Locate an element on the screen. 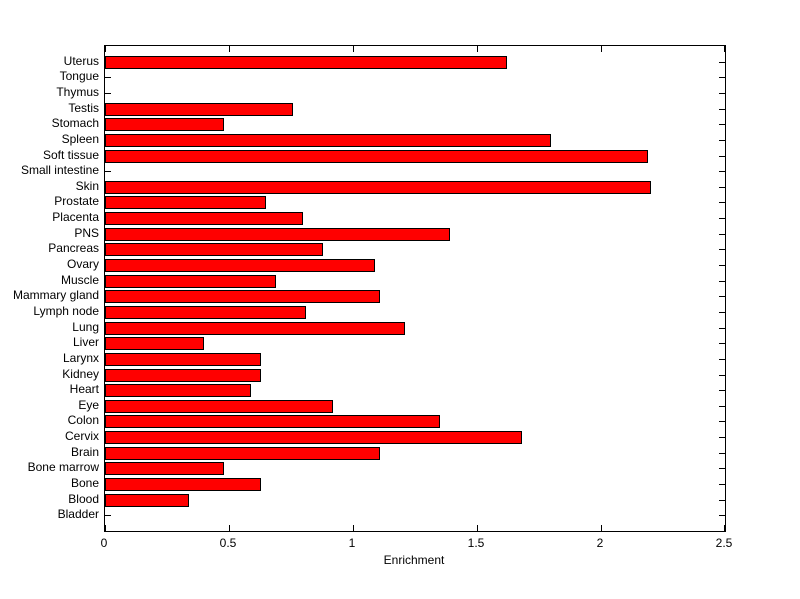  y-tick-right-soft-tissue is located at coordinates (722, 156).